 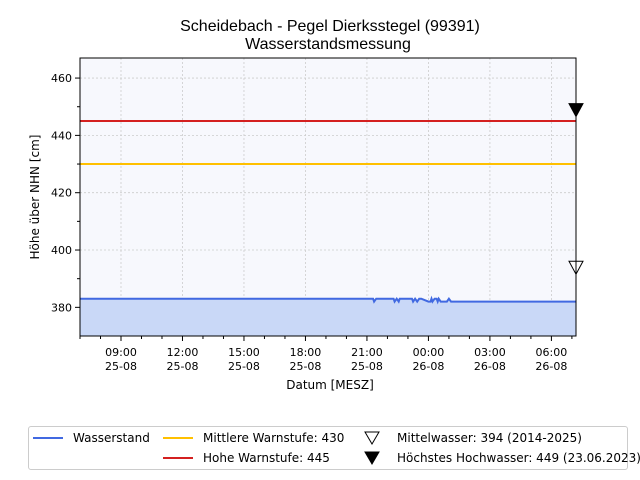 I want to click on legend-item-mittelwasser: Mittelwasser: 394 (2014-2025), so click(x=469, y=438).